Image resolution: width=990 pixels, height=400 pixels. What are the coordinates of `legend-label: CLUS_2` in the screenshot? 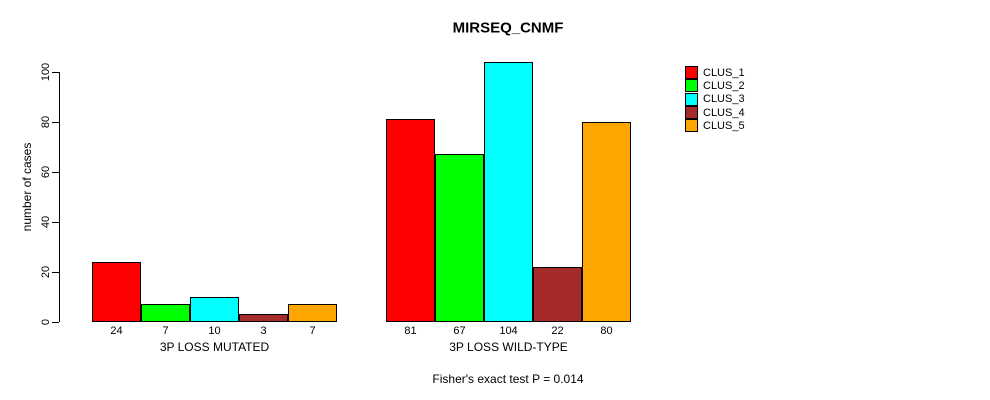 It's located at (724, 85).